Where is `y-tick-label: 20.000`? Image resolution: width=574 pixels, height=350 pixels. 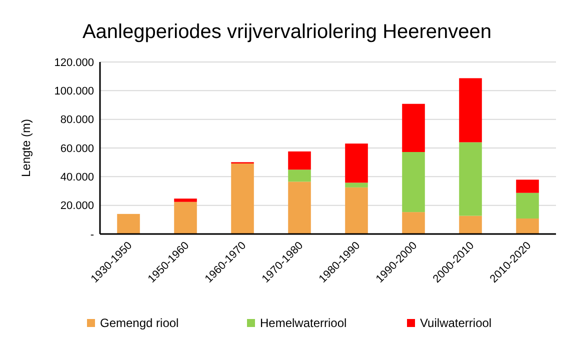 y-tick-label: 20.000 is located at coordinates (77, 206).